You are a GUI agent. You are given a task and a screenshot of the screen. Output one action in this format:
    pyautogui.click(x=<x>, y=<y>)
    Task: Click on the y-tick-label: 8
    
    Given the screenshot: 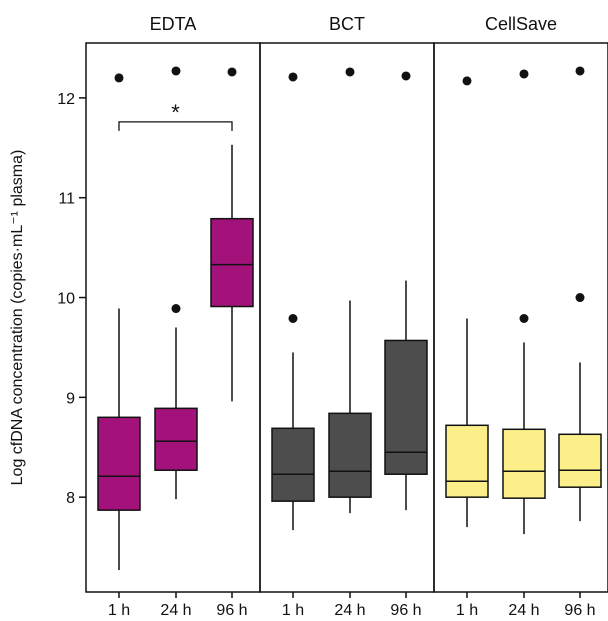 What is the action you would take?
    pyautogui.click(x=70, y=498)
    